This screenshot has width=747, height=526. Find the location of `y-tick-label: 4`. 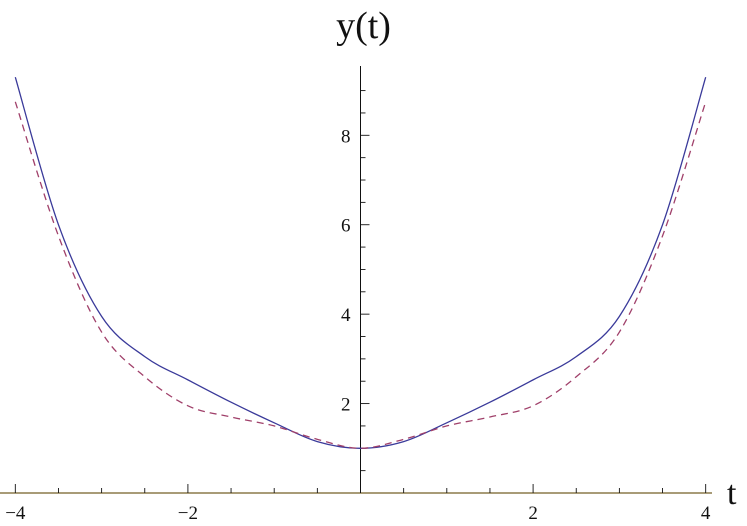

y-tick-label: 4 is located at coordinates (346, 315).